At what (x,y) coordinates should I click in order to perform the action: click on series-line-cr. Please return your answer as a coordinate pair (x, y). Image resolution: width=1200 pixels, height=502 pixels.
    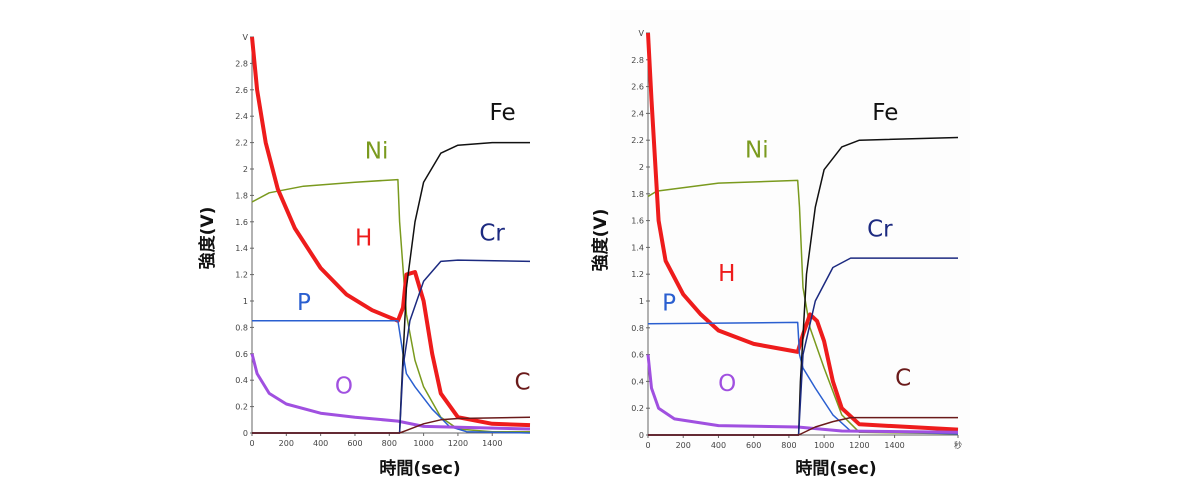
    Looking at the image, I should click on (391, 346).